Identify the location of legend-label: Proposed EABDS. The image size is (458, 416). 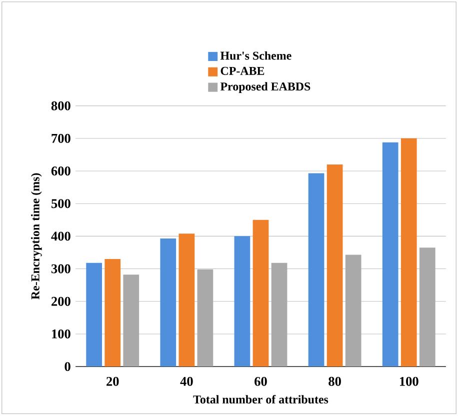
(265, 88).